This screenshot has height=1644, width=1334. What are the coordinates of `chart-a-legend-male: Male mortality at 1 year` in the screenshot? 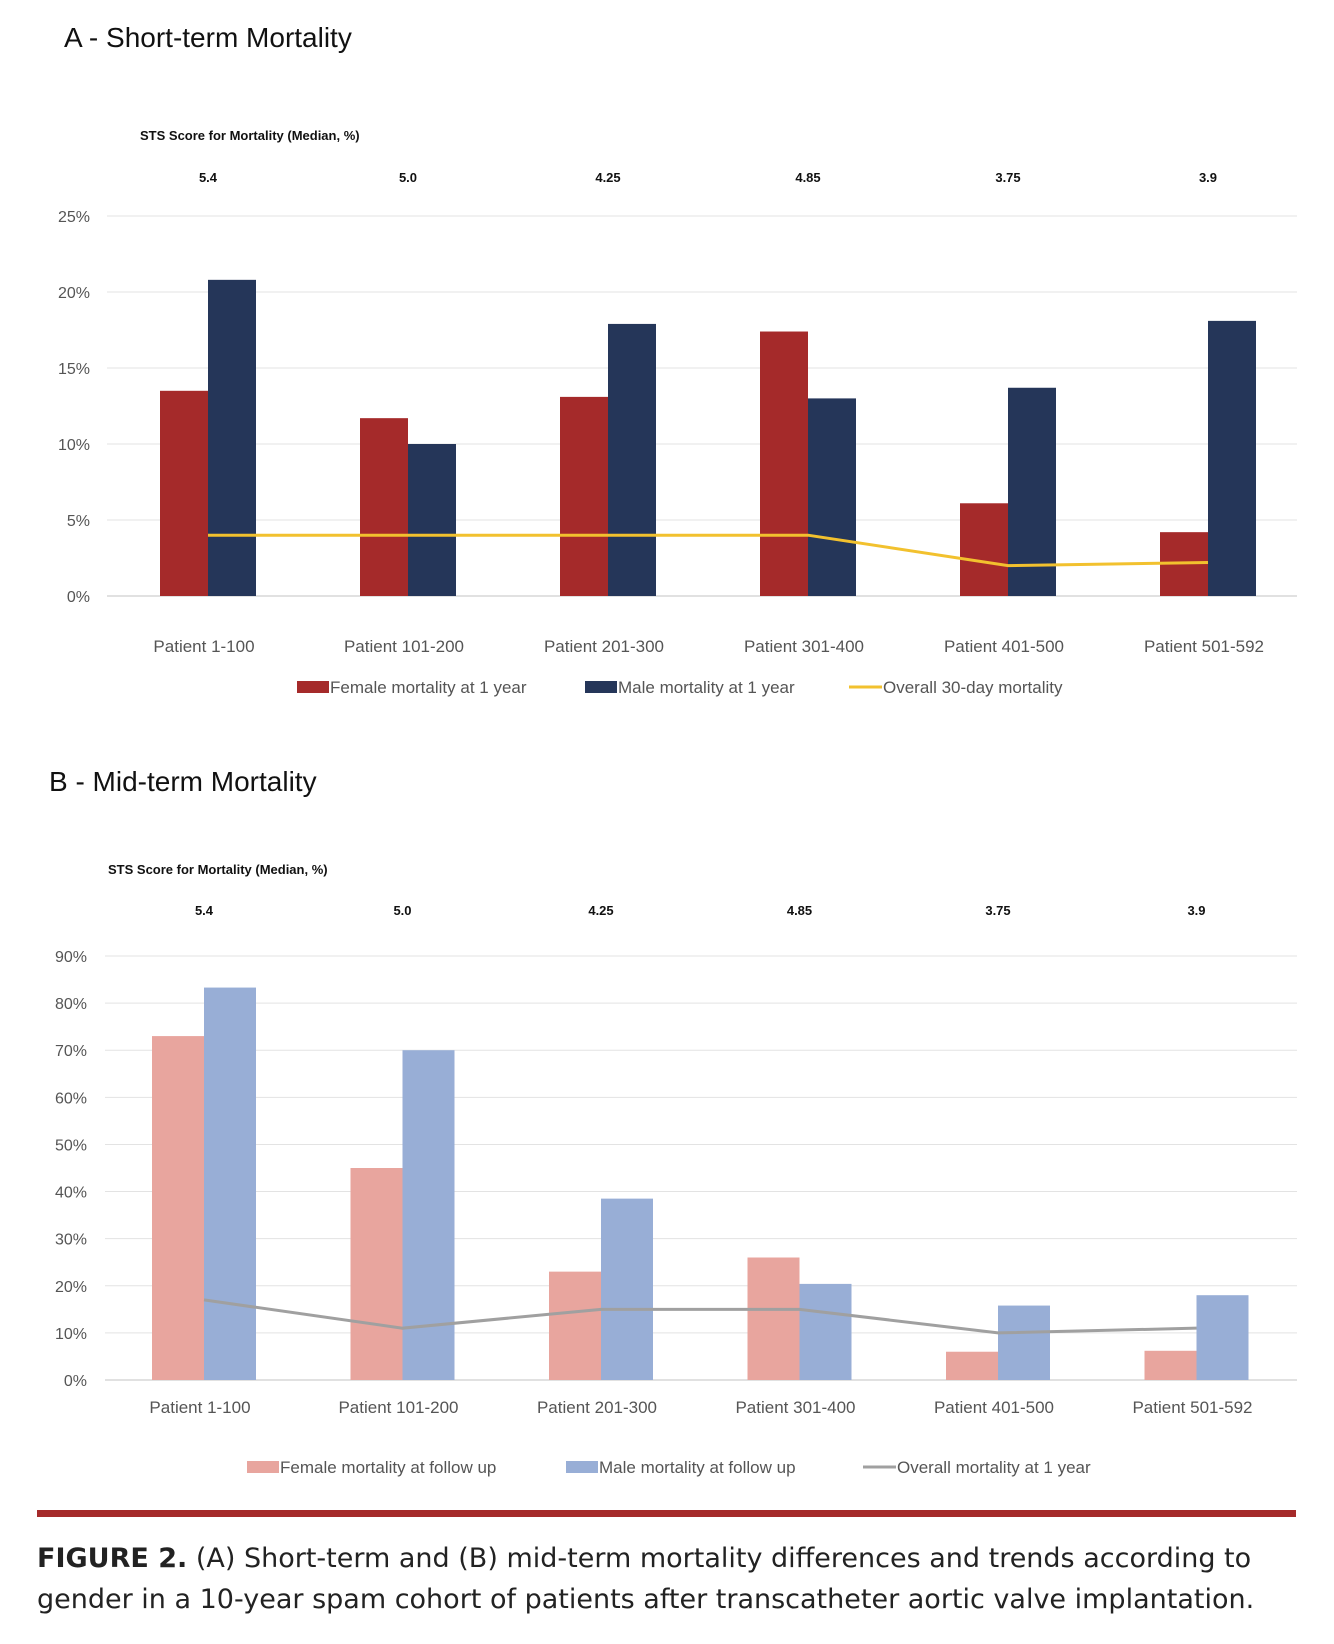 It's located at (706, 687).